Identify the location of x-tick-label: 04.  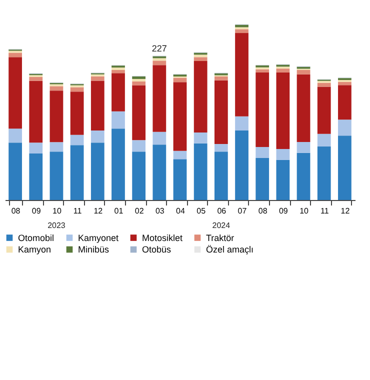
(181, 211).